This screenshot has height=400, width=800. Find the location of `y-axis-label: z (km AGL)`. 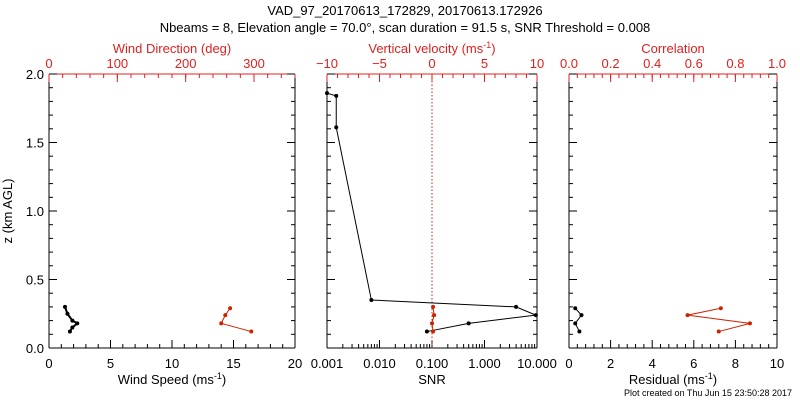

y-axis-label: z (km AGL) is located at coordinates (7, 210).